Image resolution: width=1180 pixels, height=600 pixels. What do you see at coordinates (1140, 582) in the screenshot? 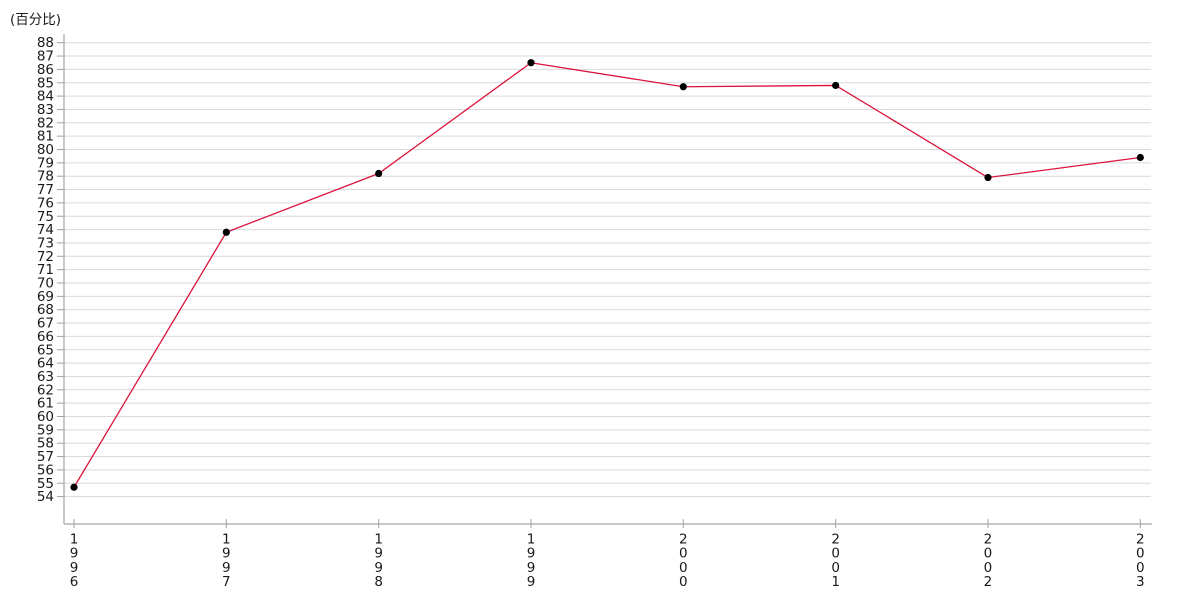
I see `x-tick-label-digit: 3` at bounding box center [1140, 582].